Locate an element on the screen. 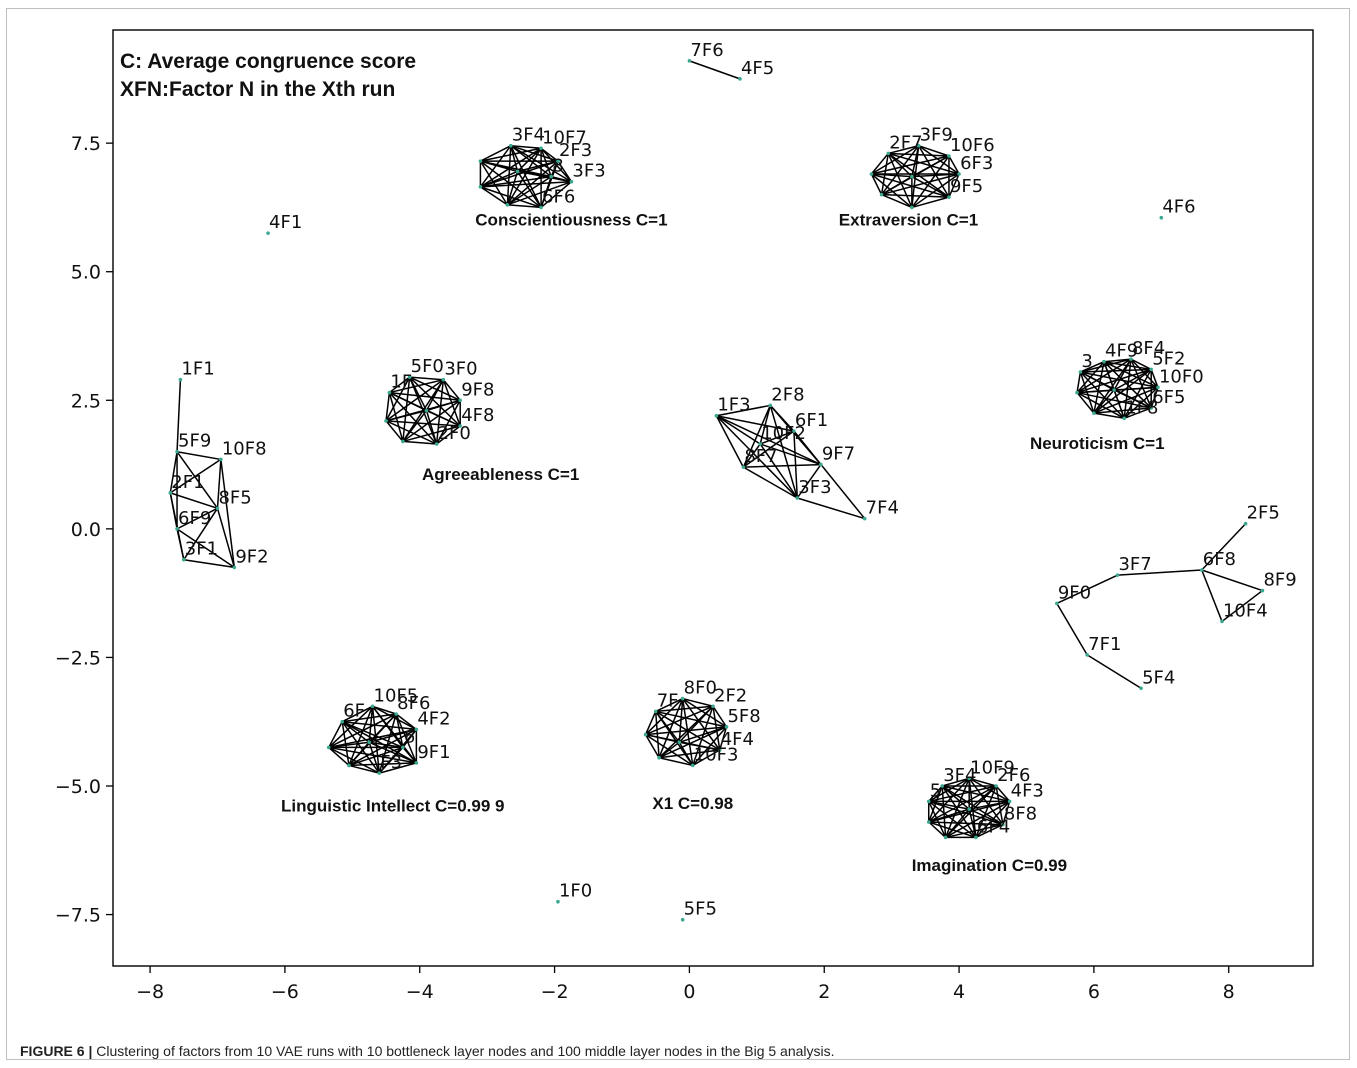 This screenshot has width=1357, height=1068. figure-number: FIGURE 6 | is located at coordinates (56, 1051).